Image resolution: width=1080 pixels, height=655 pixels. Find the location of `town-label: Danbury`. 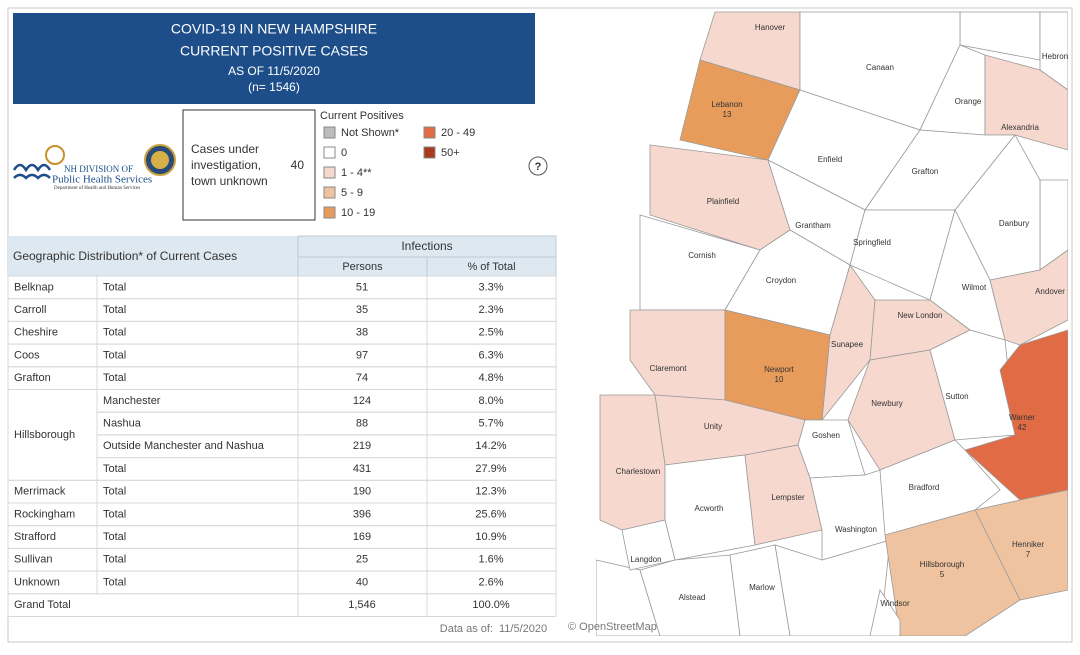

town-label: Danbury is located at coordinates (1014, 223).